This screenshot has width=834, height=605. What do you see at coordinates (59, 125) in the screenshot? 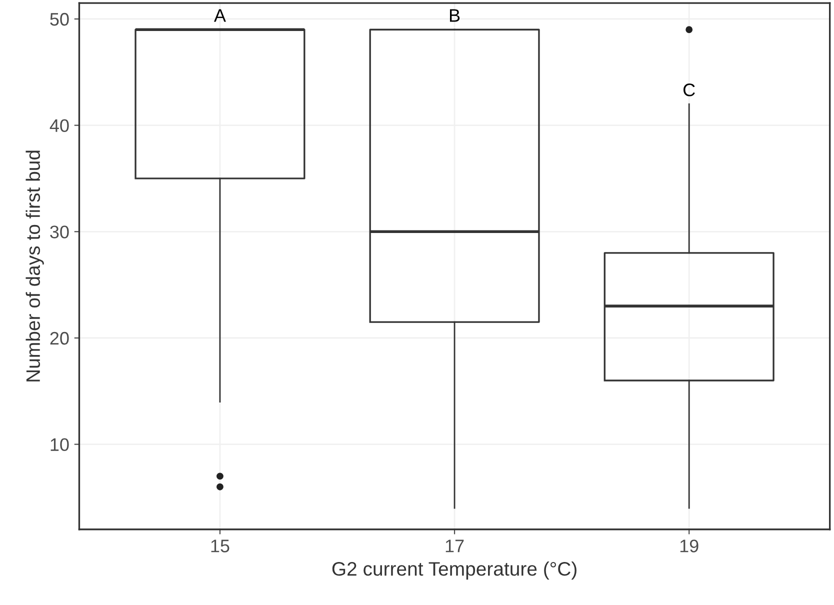
I see `y-tick-label: 40` at bounding box center [59, 125].